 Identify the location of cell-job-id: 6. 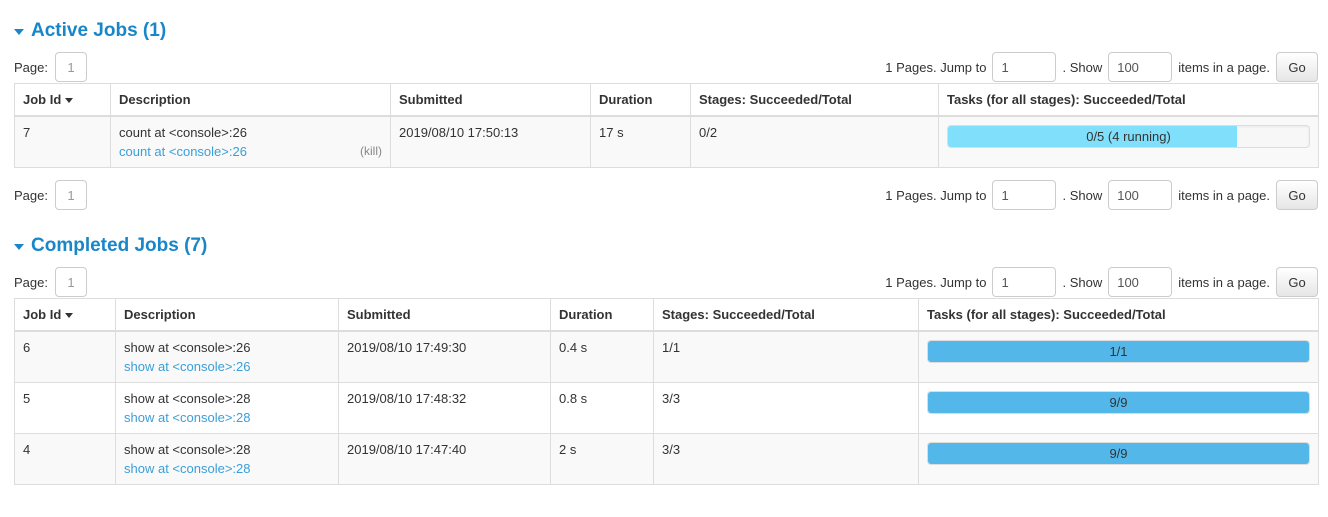
(65, 356).